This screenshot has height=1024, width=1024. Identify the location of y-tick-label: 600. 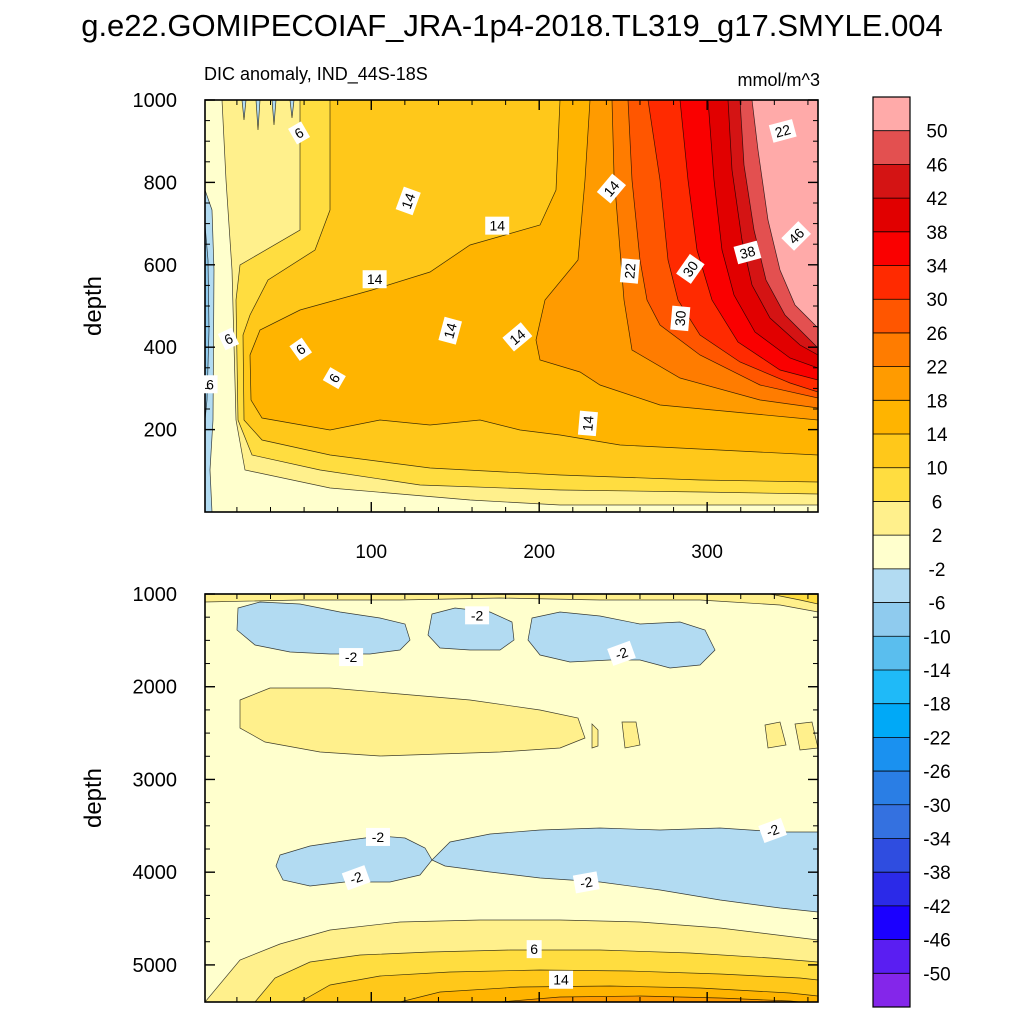
(160, 266).